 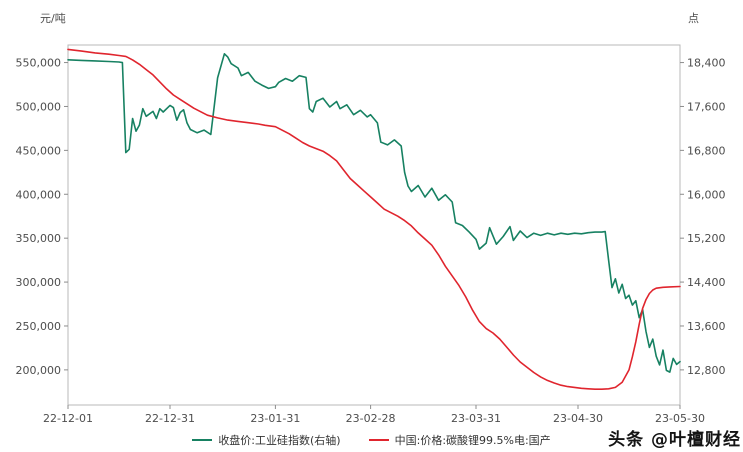 I want to click on legend-label-silicon-index: 收盘价:工业硅指数(右轴), so click(x=279, y=440).